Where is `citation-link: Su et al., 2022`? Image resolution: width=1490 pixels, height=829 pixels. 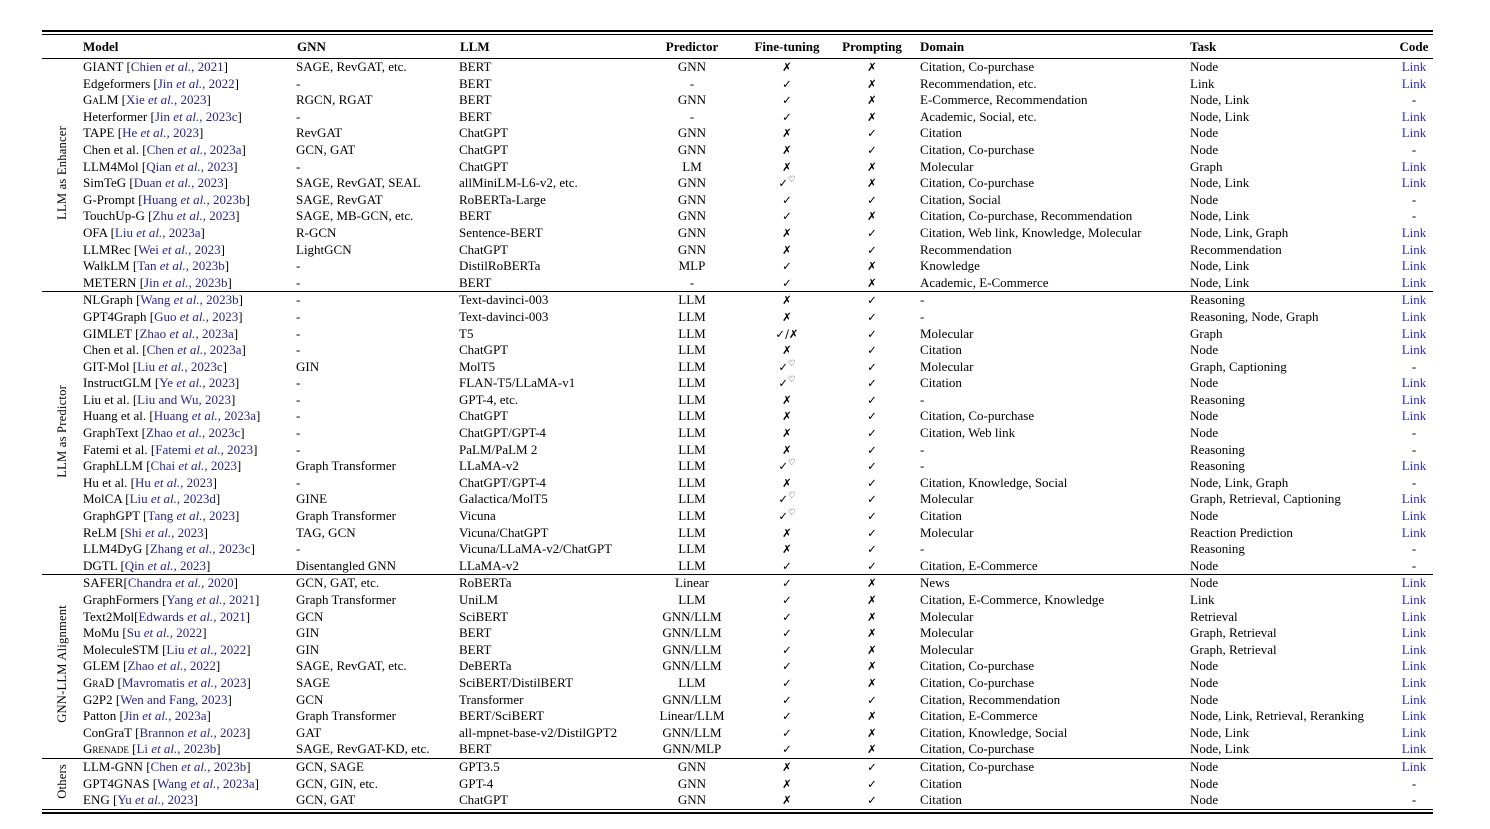 citation-link: Su et al., 2022 is located at coordinates (164, 633).